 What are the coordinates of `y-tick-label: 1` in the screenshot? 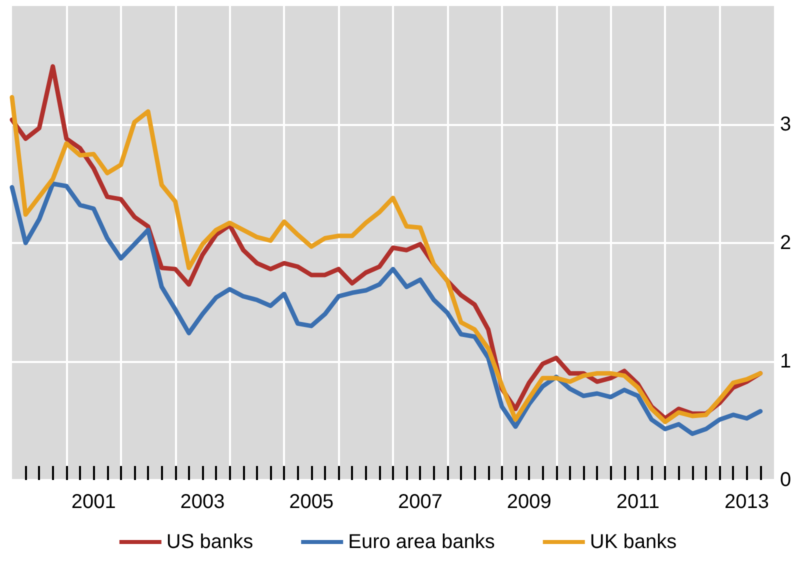 It's located at (786, 361).